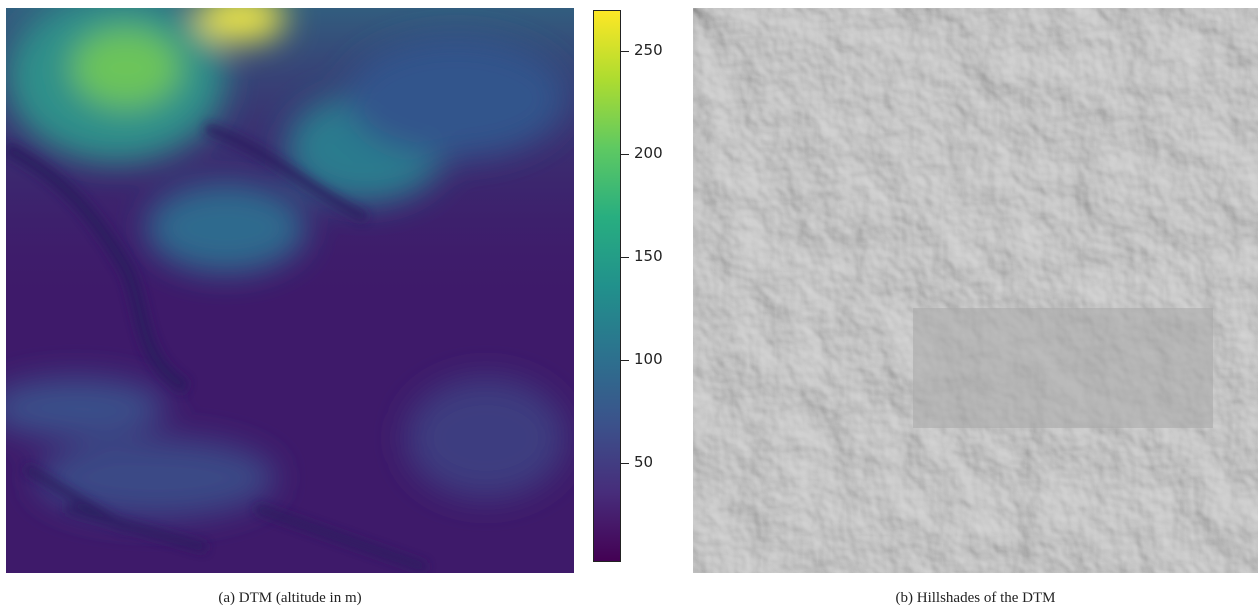  What do you see at coordinates (644, 462) in the screenshot?
I see `colorbar-tick-label: 50` at bounding box center [644, 462].